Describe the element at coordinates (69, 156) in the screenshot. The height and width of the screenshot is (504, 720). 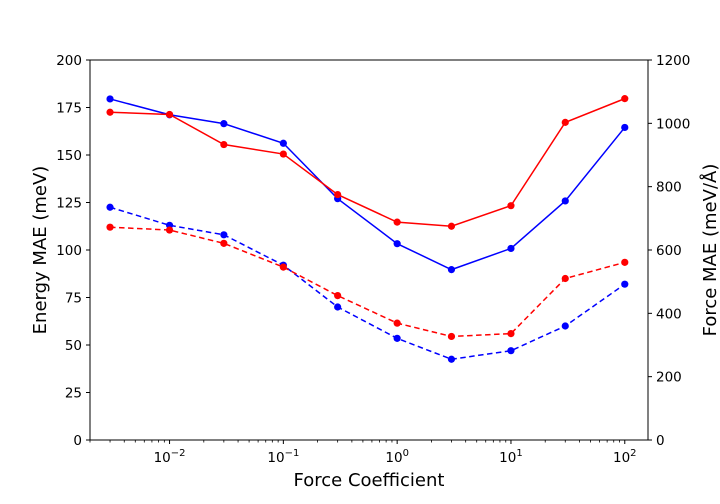
I see `y-left-tick-label: 150` at that location.